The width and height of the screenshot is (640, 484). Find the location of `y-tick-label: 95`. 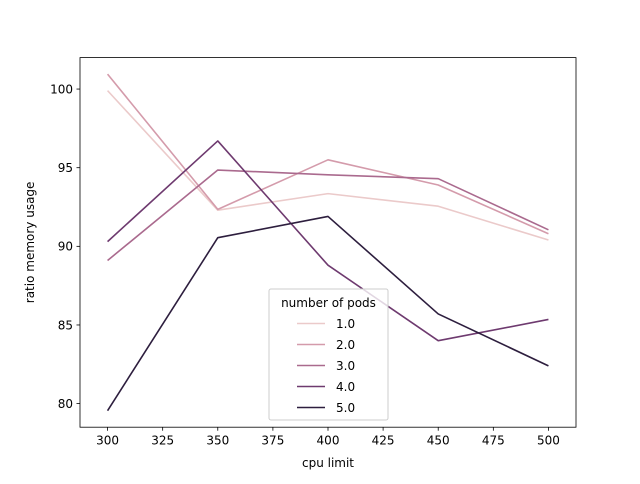

y-tick-label: 95 is located at coordinates (65, 168).